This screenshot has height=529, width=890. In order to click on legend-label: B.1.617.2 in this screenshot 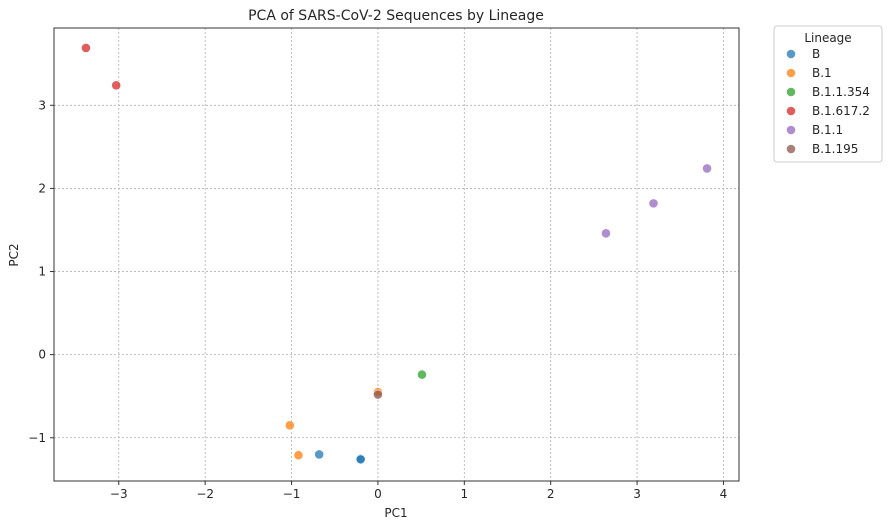, I will do `click(841, 111)`.